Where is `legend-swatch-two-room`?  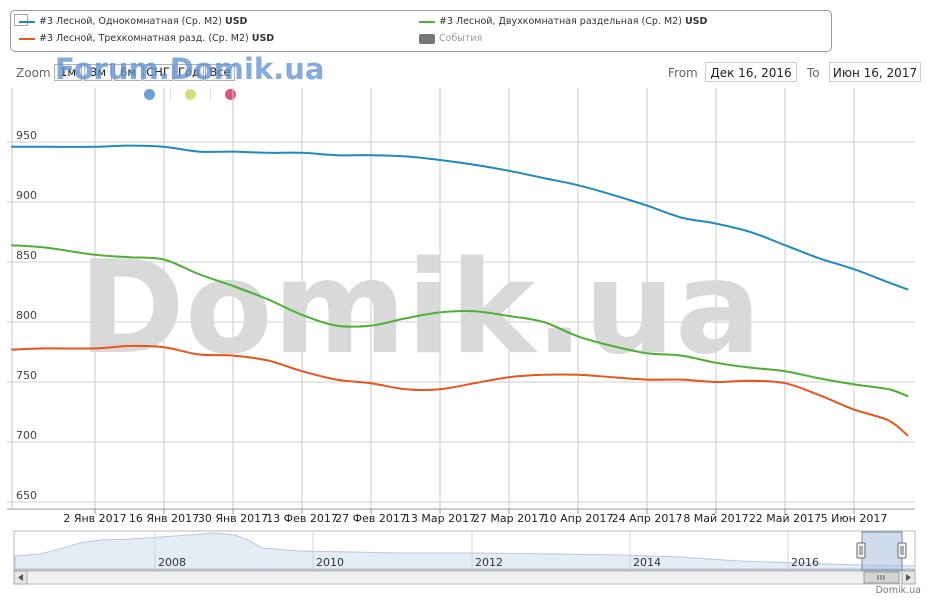
legend-swatch-two-room is located at coordinates (427, 21).